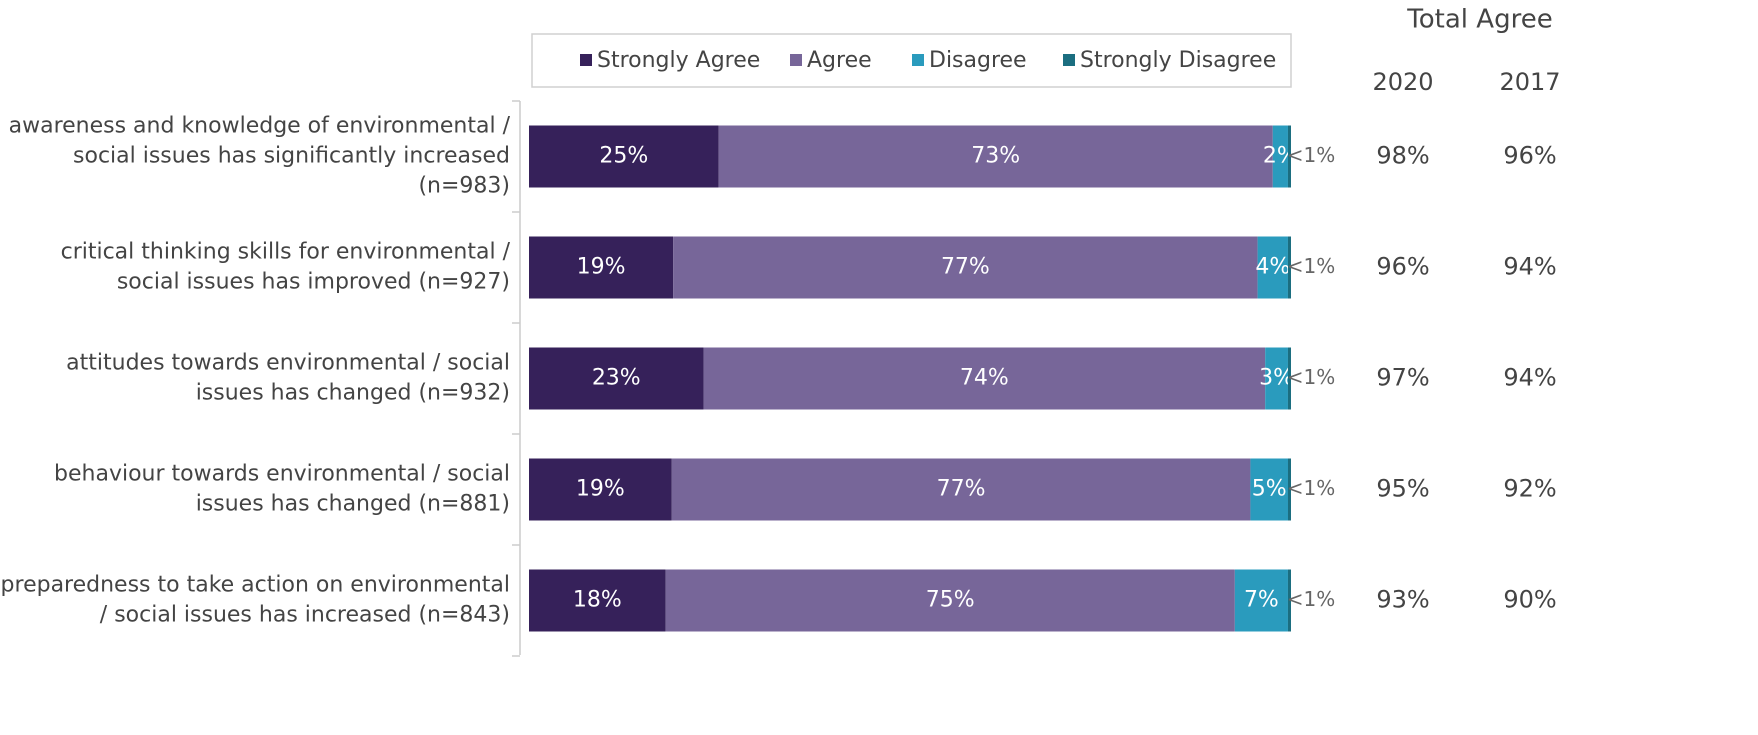  I want to click on total-agree-value: 90%, so click(1529, 600).